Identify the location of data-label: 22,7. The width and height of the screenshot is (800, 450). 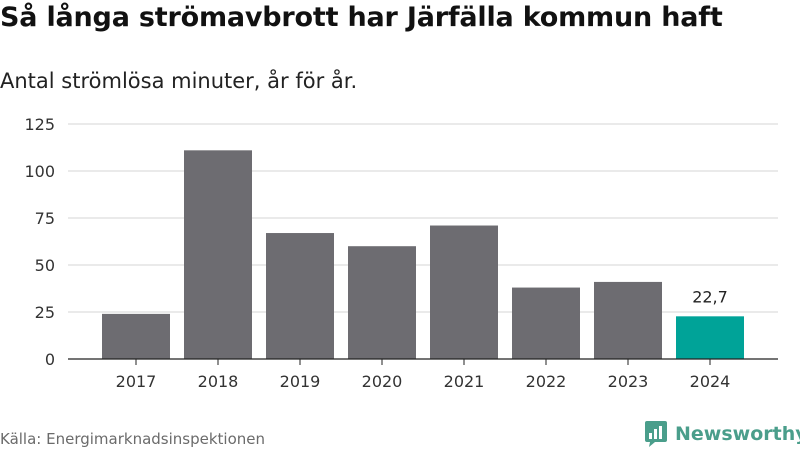
(710, 296).